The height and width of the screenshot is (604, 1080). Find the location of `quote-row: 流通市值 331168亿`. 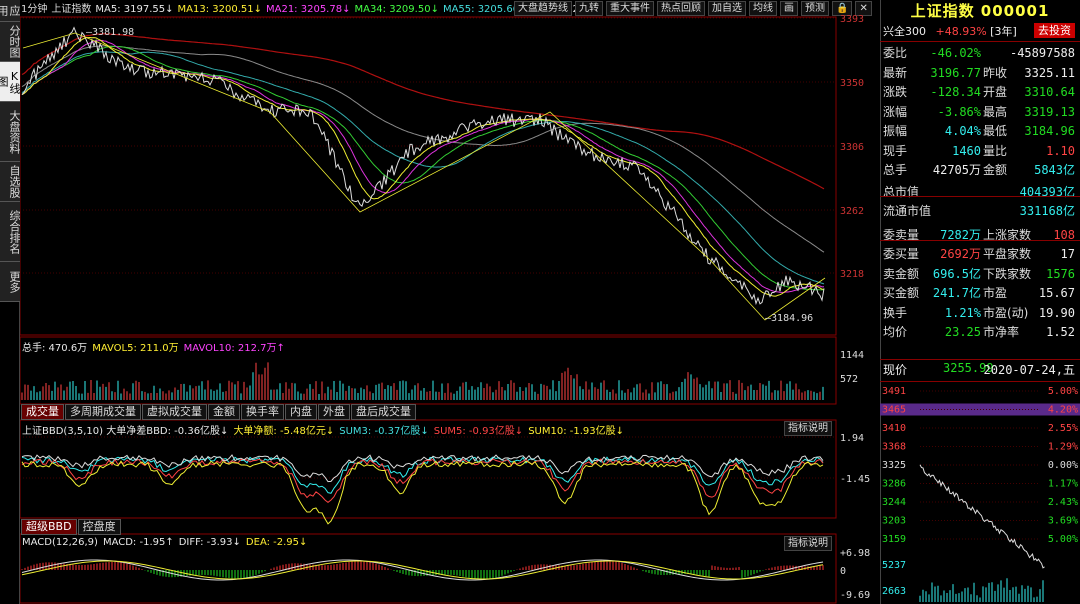

quote-row: 流通市值 331168亿 is located at coordinates (981, 211).